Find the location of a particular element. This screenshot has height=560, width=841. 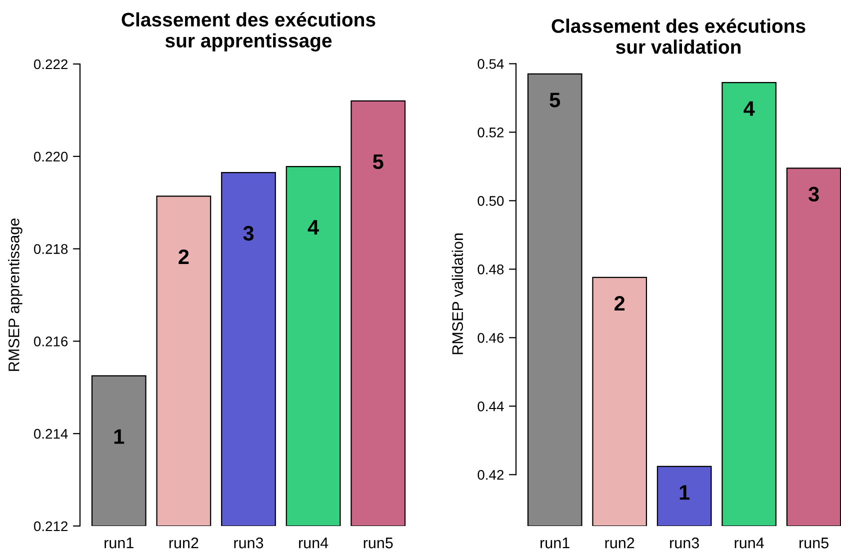

y-tick-label: 0.46 is located at coordinates (491, 337).